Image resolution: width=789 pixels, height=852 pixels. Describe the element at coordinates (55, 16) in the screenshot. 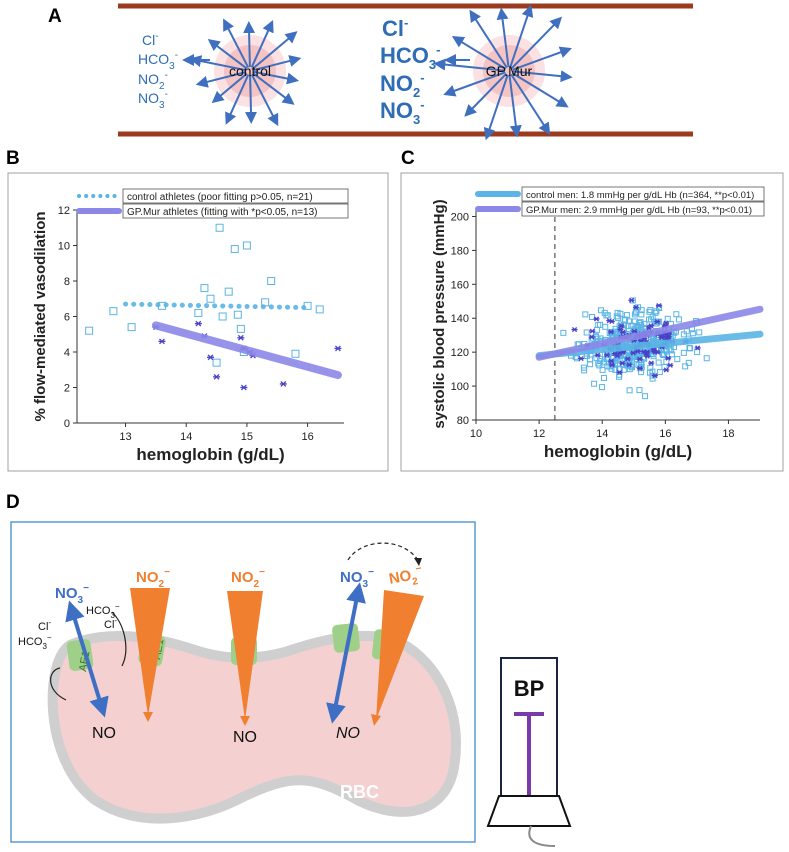

I see `panel-a-letter: A` at that location.